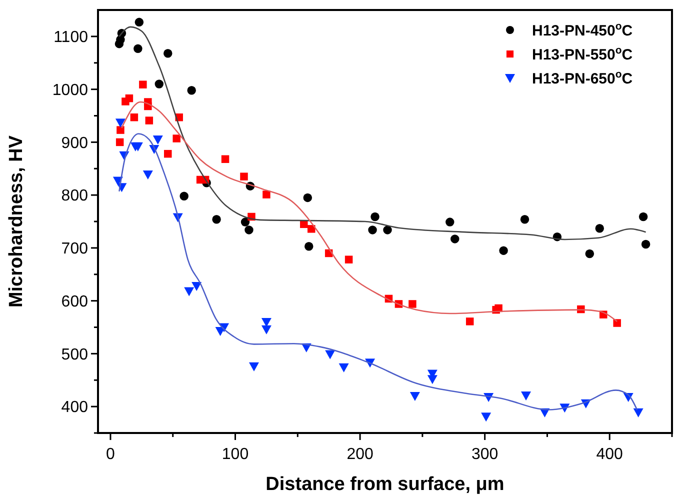 The image size is (679, 498). What do you see at coordinates (235, 454) in the screenshot?
I see `x-tick-label: 100` at bounding box center [235, 454].